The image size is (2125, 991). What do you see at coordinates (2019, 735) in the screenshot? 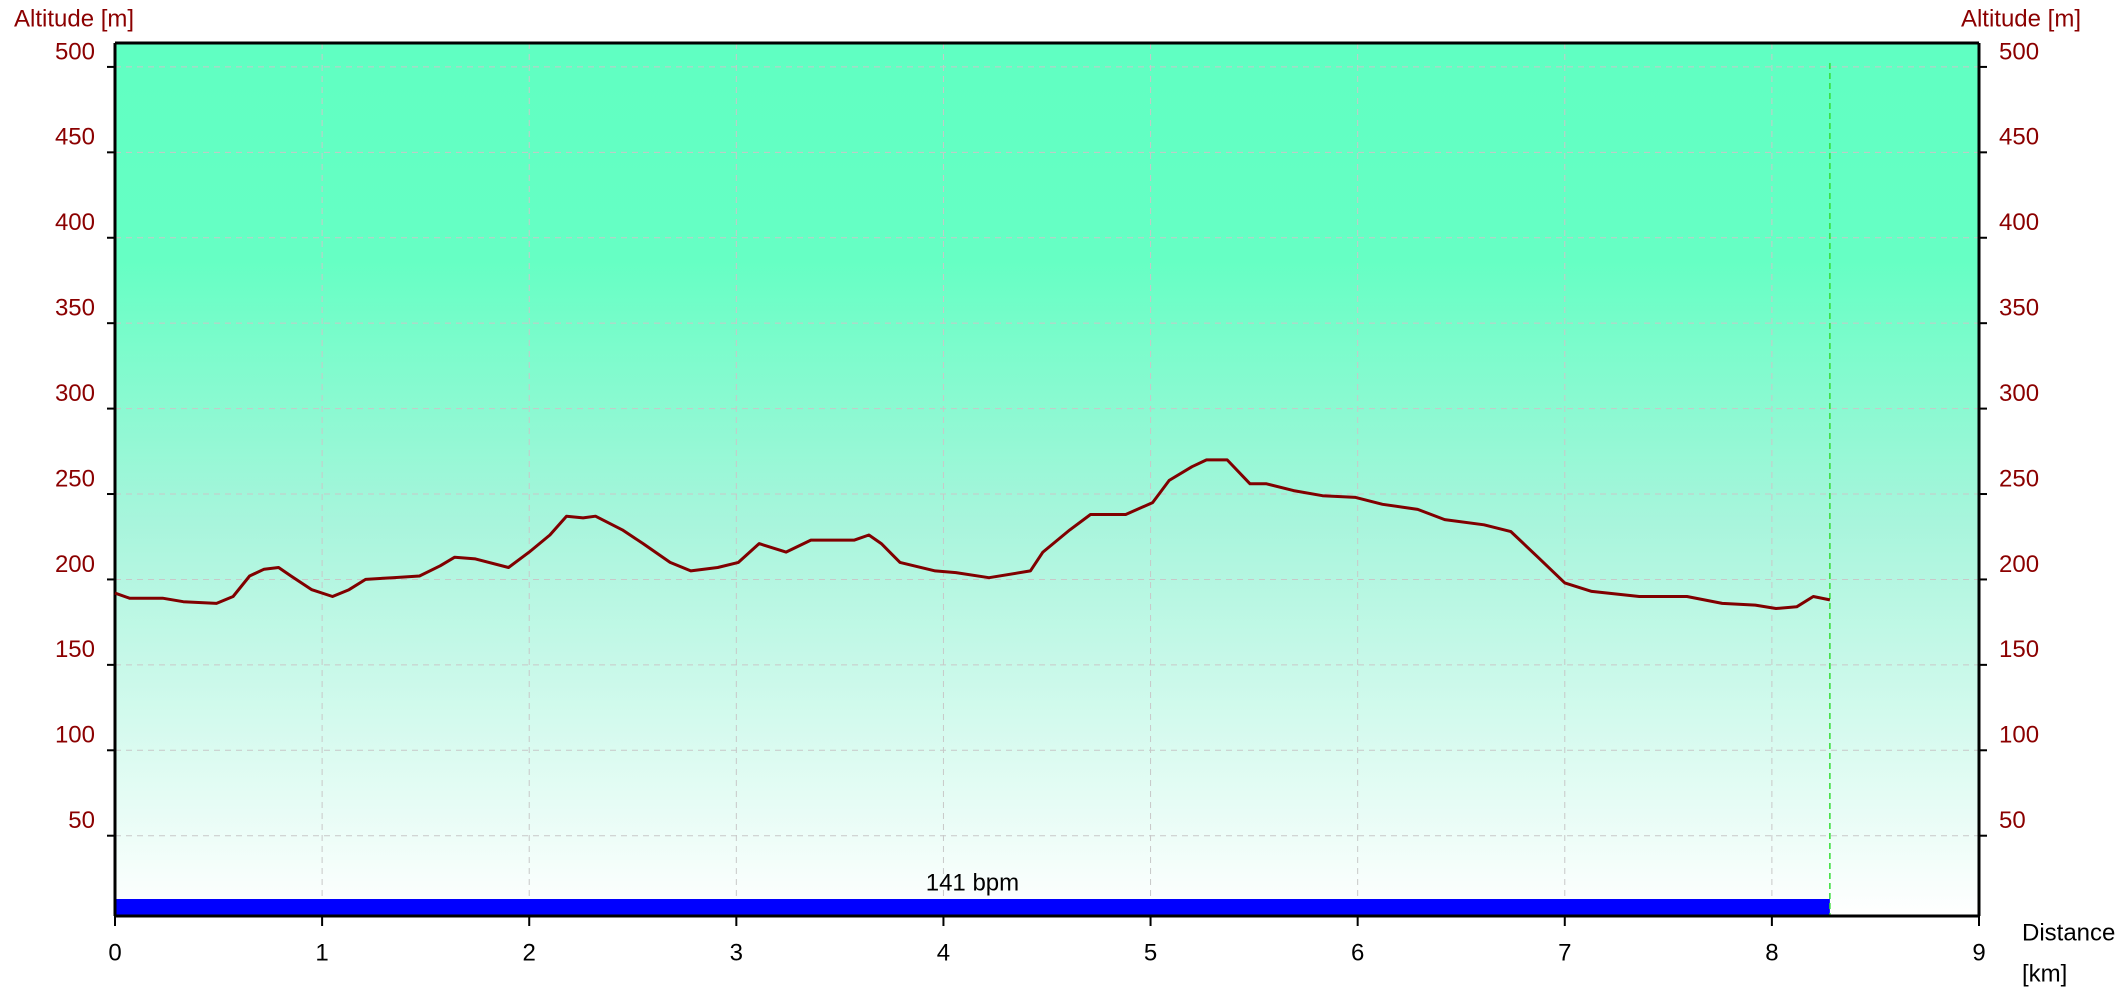
I see `y2-tick-label: 100` at bounding box center [2019, 735].